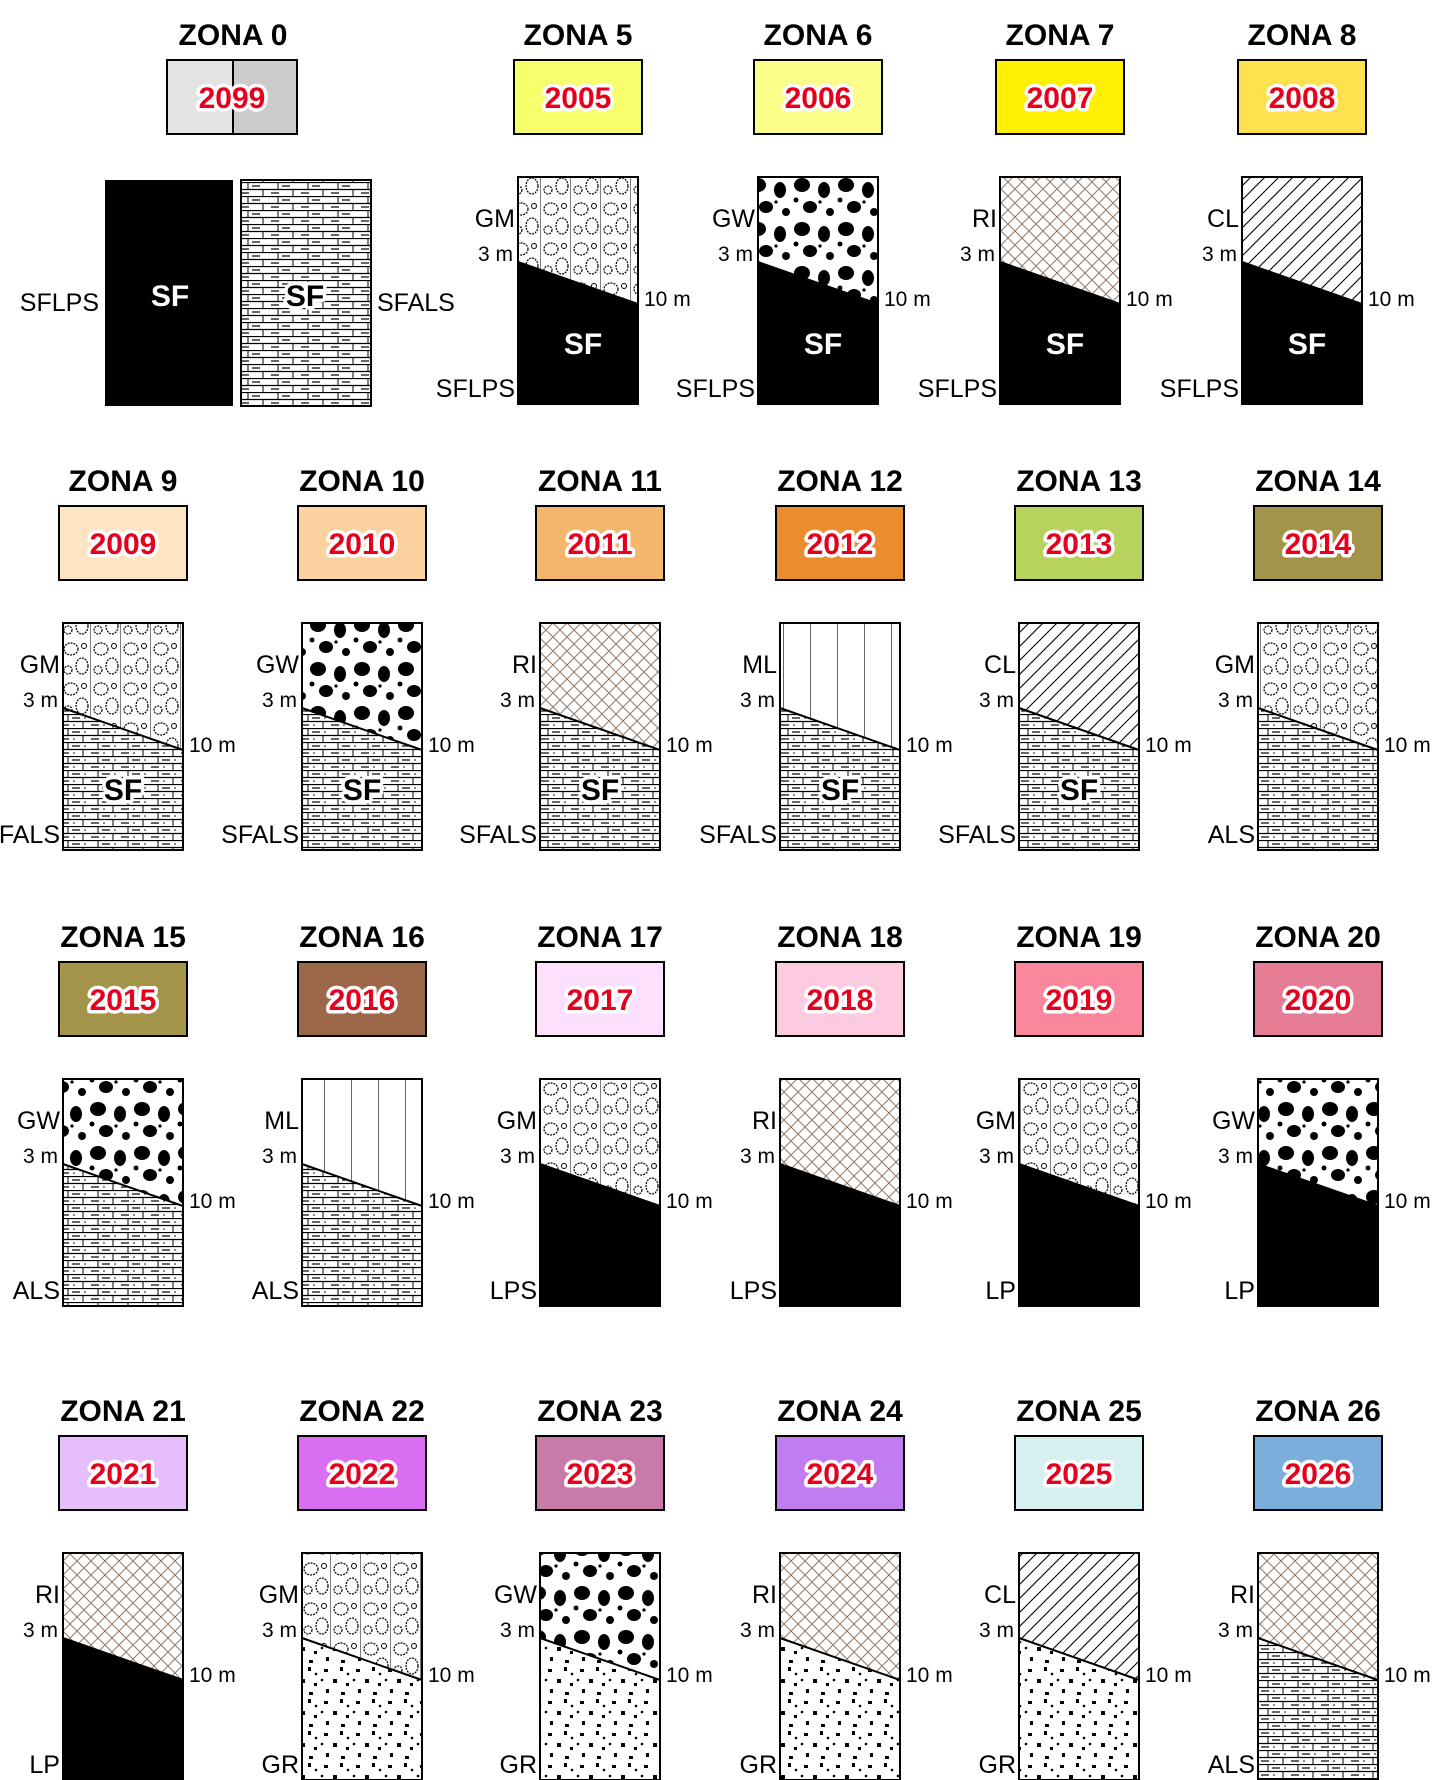 This screenshot has height=1780, width=1440. I want to click on zona-18-depth-10m: 10 m, so click(929, 1201).